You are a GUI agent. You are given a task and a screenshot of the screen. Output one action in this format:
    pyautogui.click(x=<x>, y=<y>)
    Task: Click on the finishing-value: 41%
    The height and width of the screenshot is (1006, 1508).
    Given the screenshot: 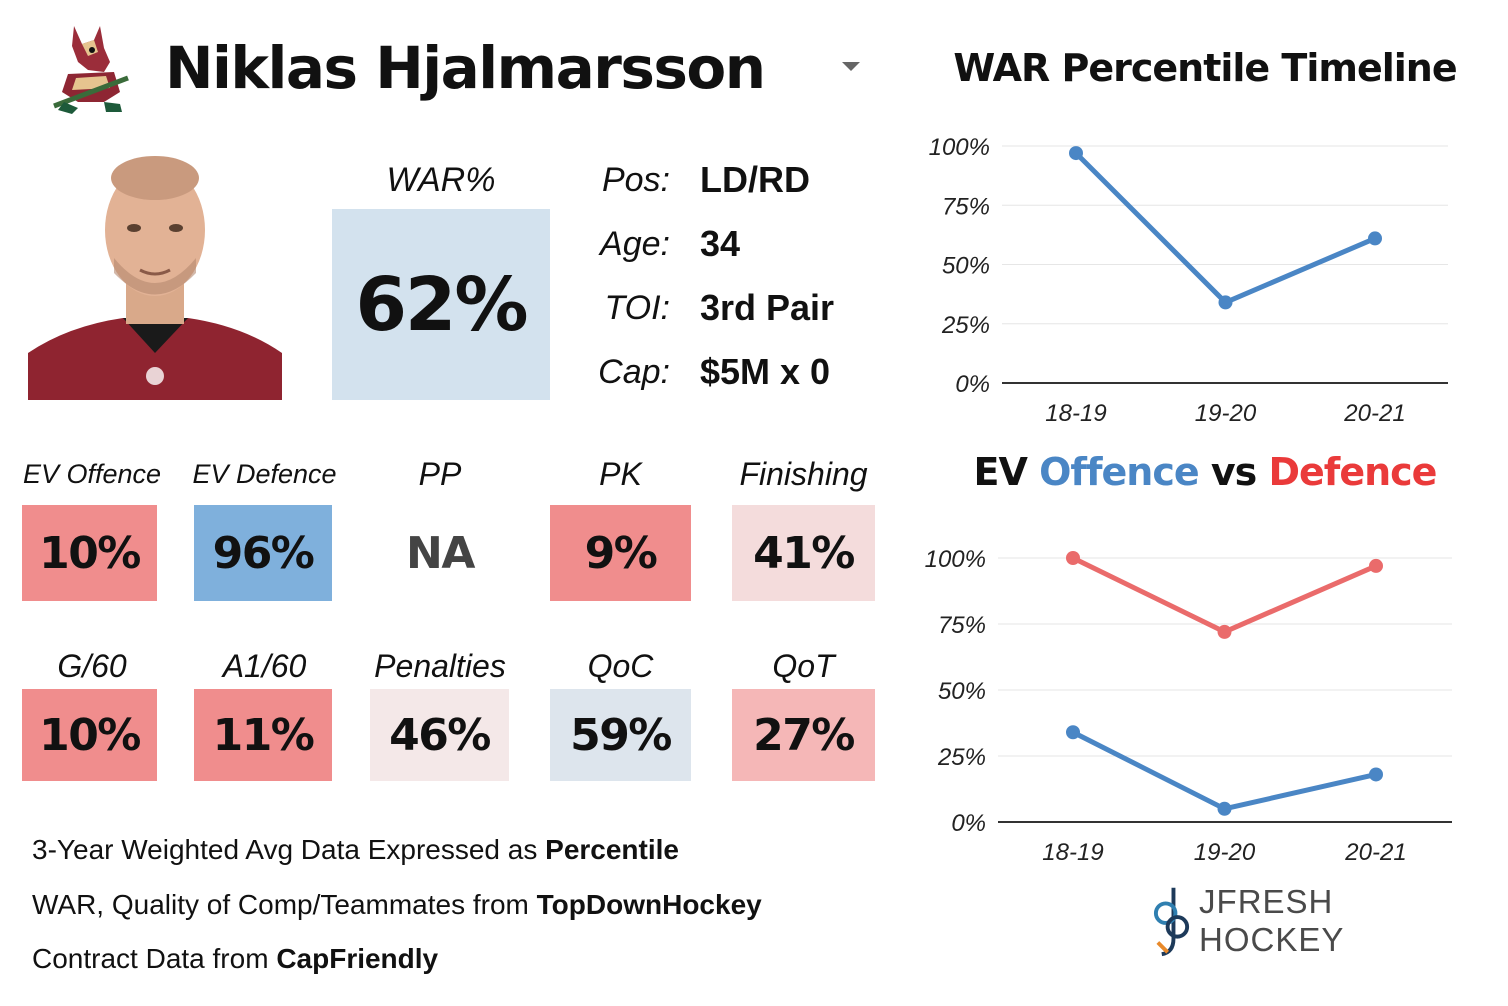 What is the action you would take?
    pyautogui.click(x=804, y=553)
    